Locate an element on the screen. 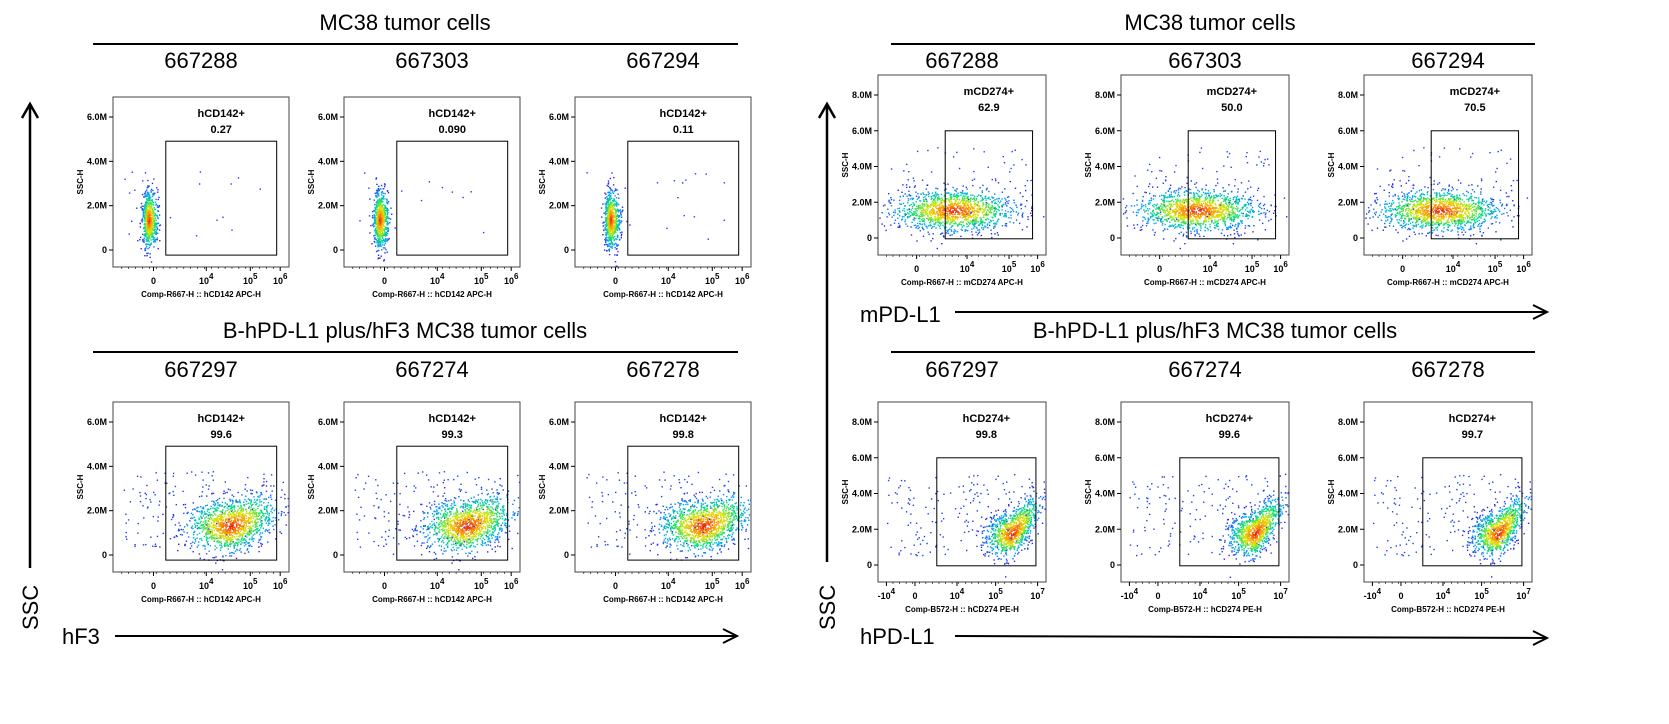  mid-axis-label: mPD-L1 is located at coordinates (900, 314).